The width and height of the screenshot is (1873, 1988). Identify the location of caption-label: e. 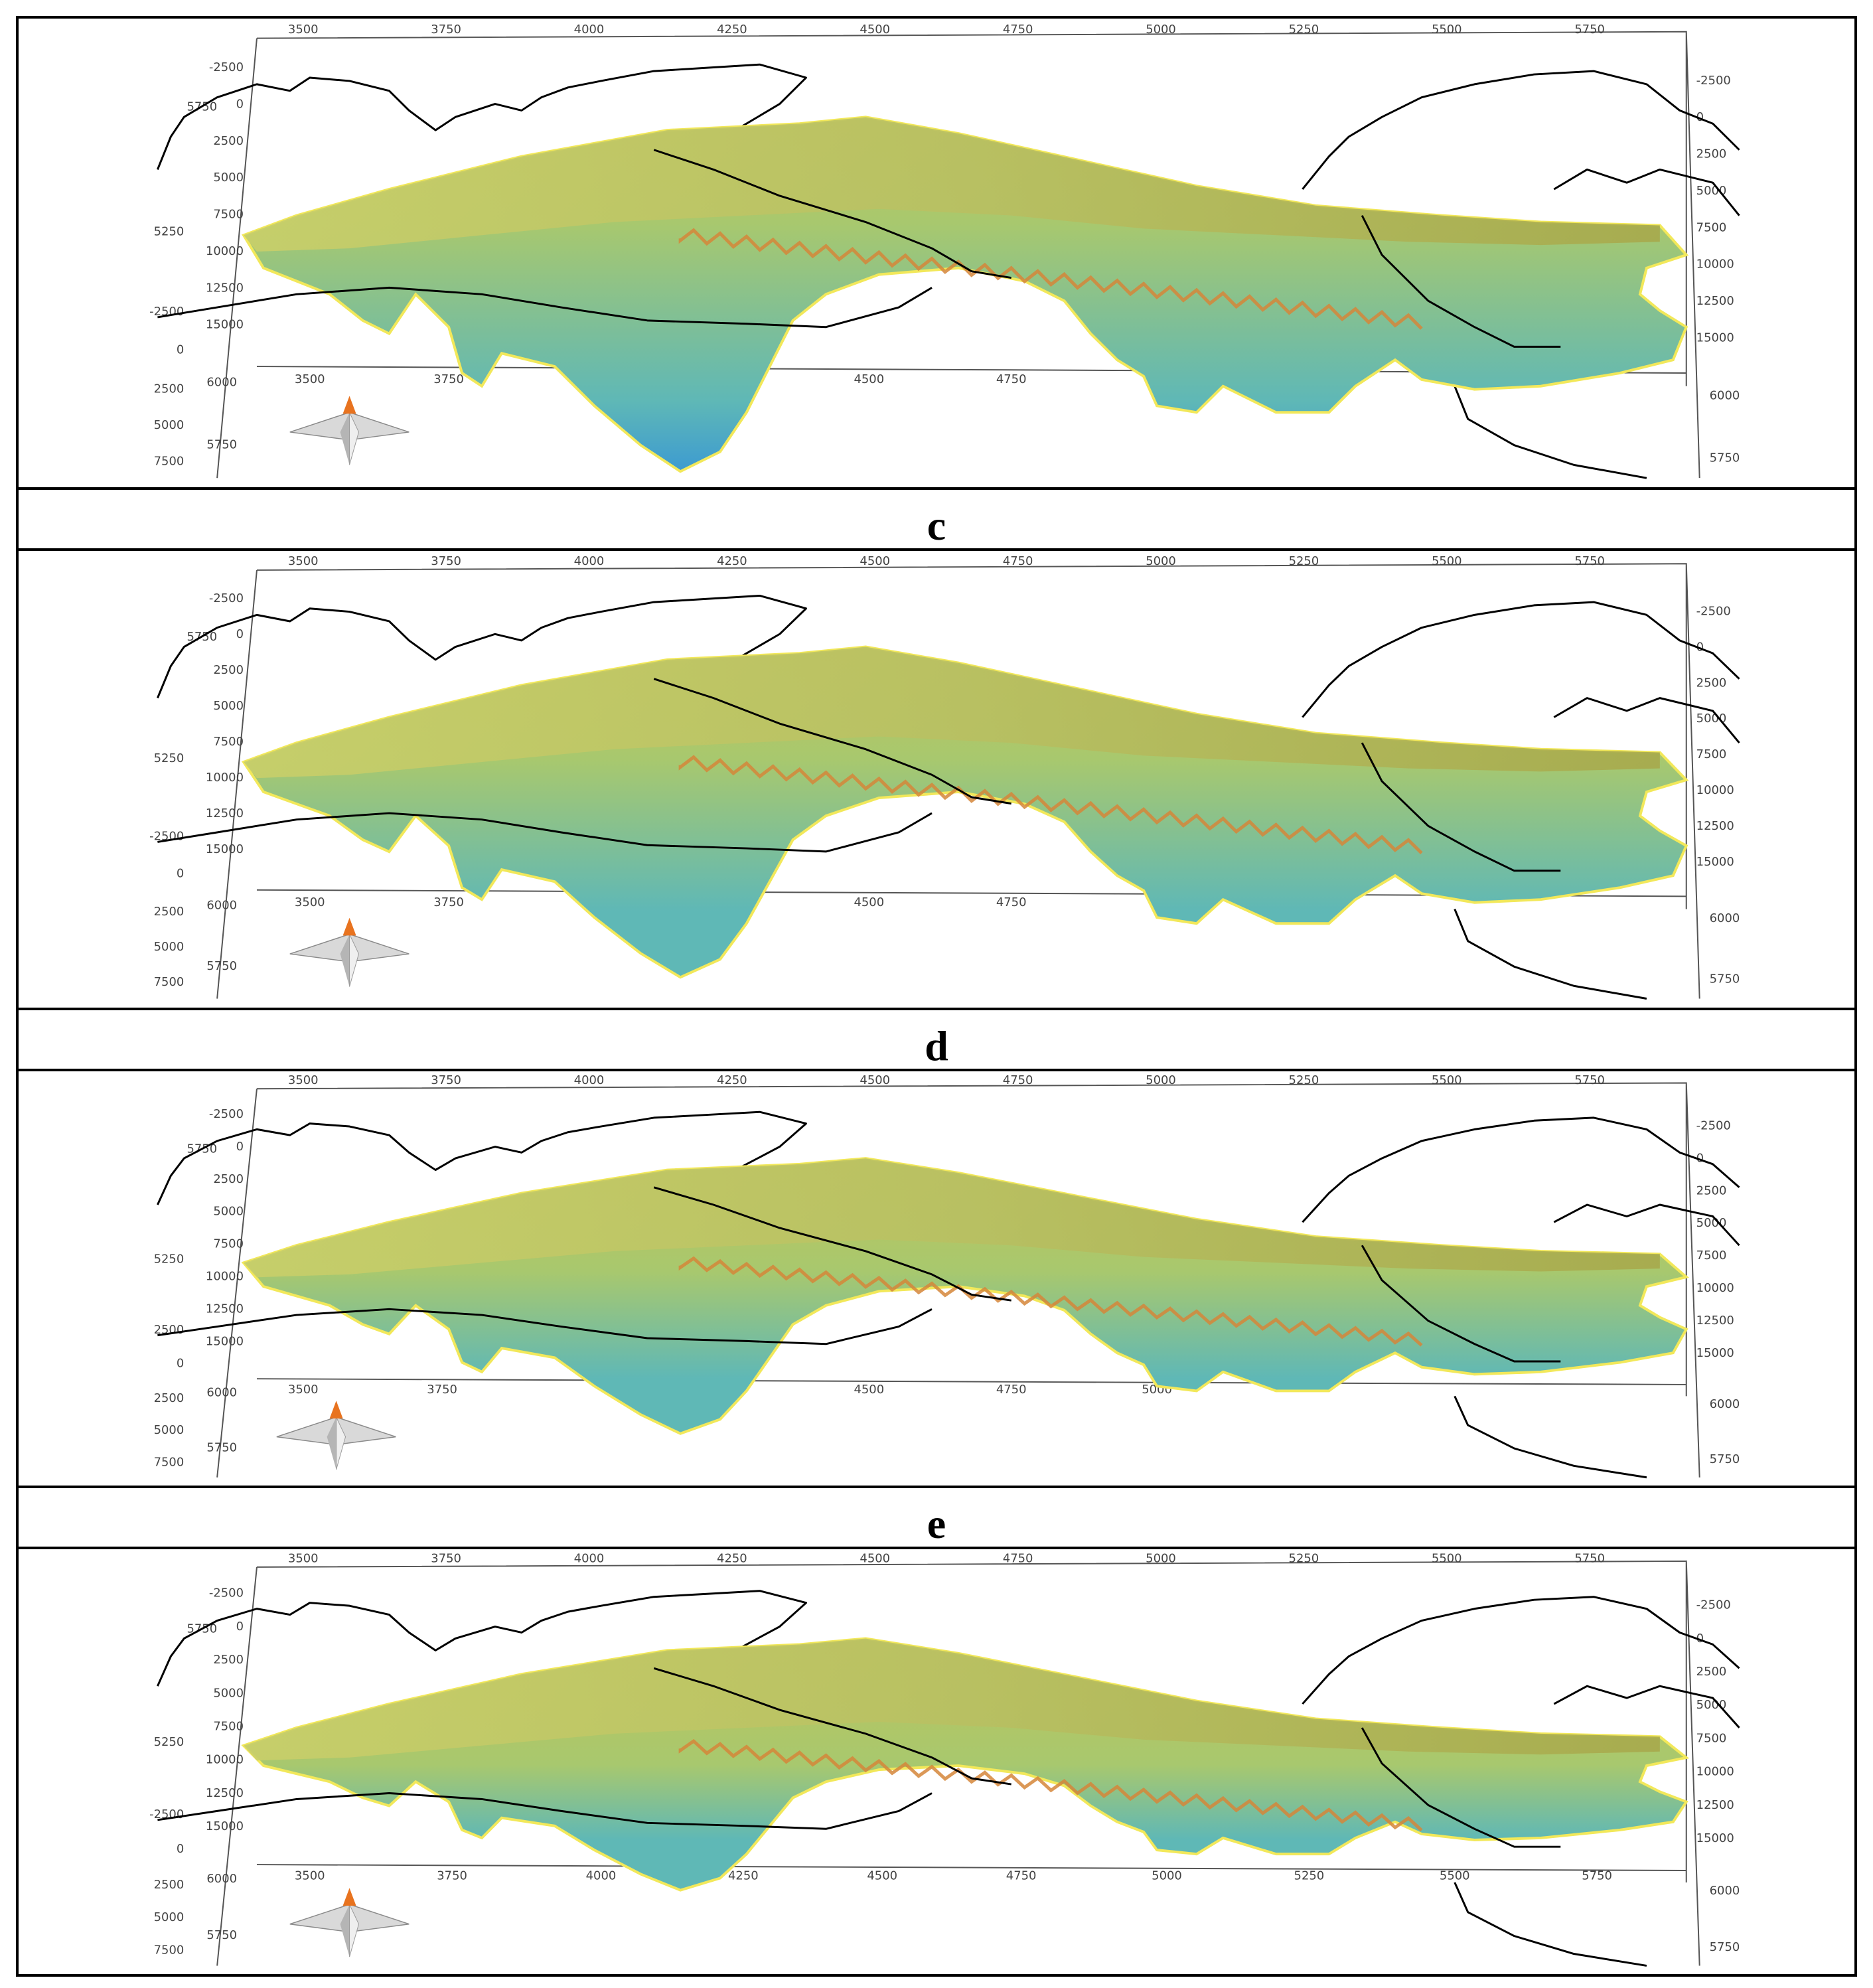
(936, 1523).